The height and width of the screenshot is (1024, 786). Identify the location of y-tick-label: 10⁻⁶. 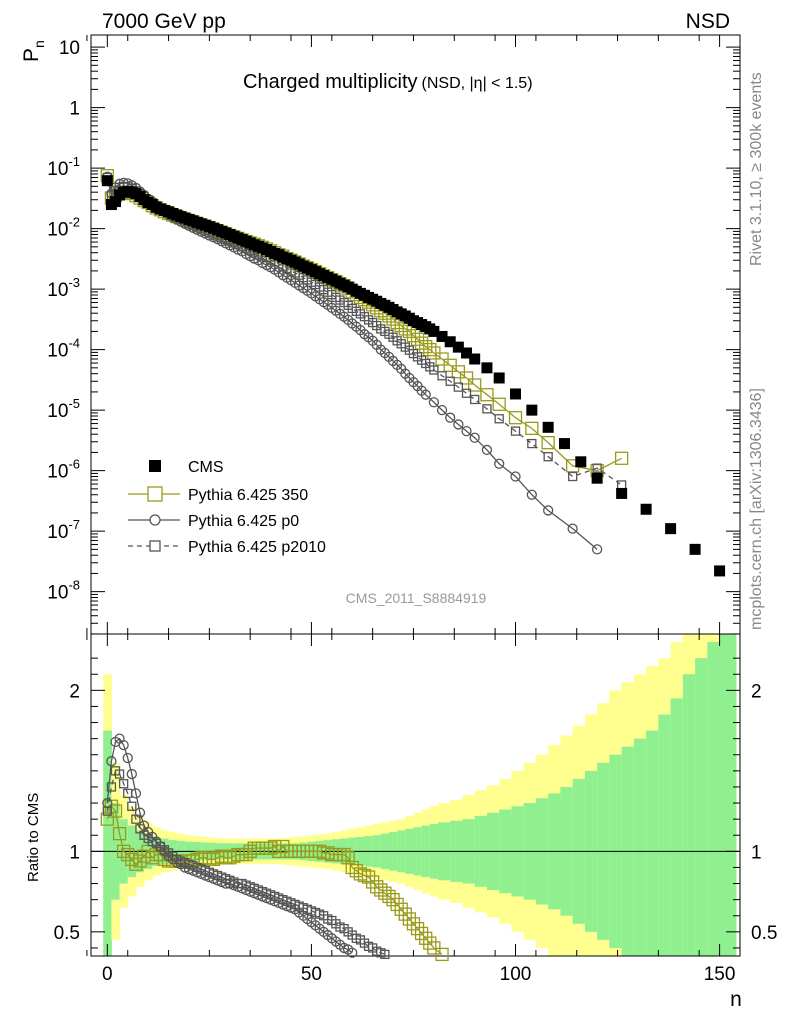
(63, 470).